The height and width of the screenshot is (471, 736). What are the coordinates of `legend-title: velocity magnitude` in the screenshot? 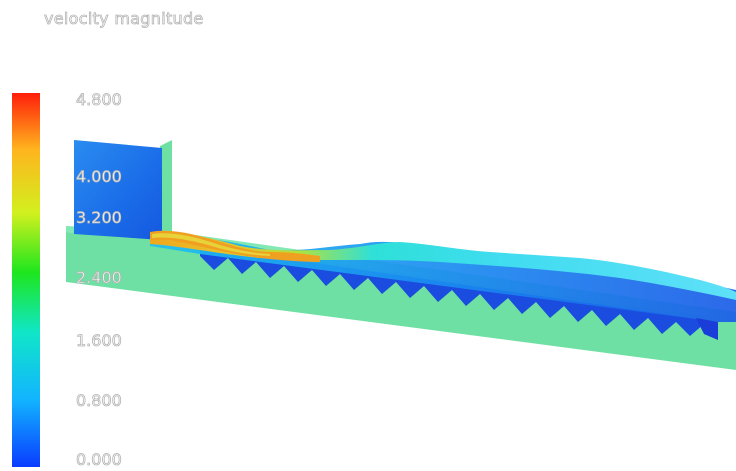 It's located at (124, 19).